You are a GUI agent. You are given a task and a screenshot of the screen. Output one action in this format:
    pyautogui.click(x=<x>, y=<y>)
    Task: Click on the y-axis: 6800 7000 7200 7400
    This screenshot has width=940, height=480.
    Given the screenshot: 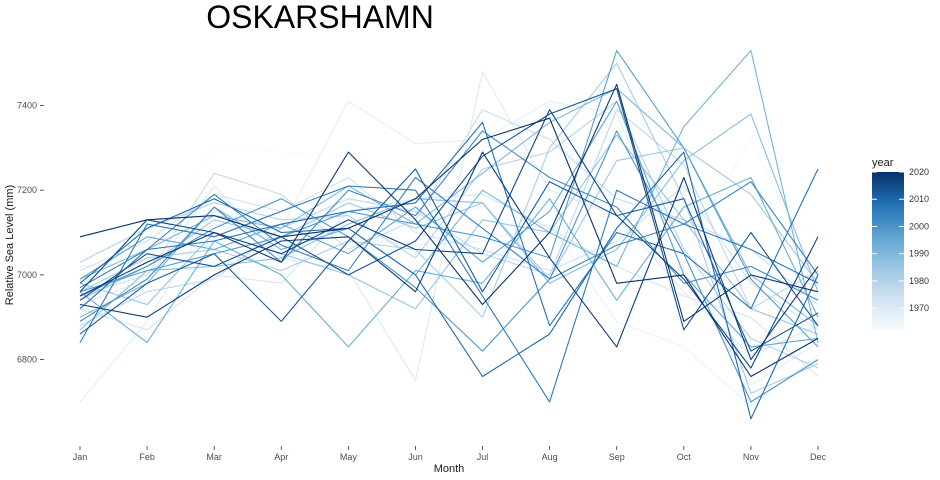 What is the action you would take?
    pyautogui.click(x=30, y=233)
    